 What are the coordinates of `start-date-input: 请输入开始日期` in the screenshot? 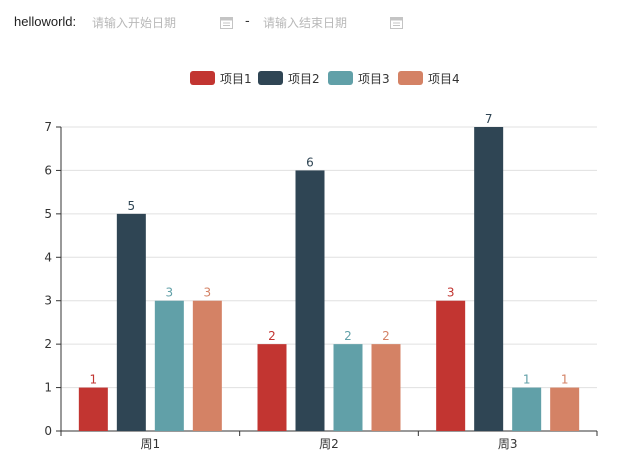 It's located at (167, 23).